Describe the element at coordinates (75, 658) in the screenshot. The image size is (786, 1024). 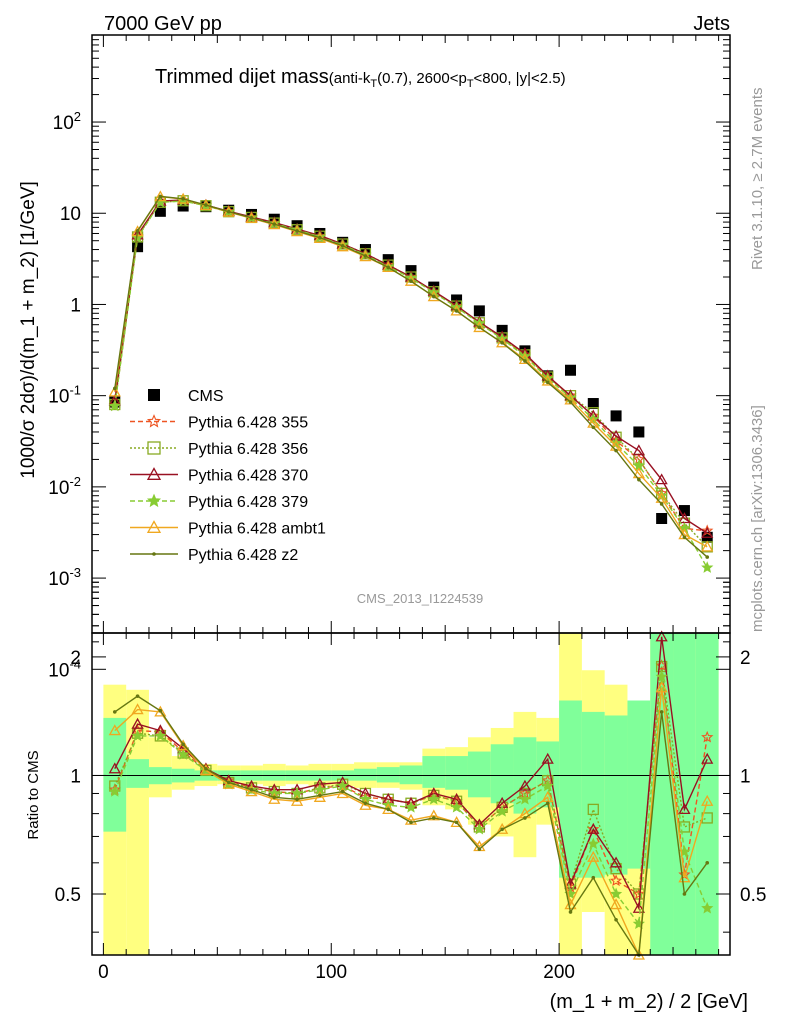
I see `ratio-y-tick-label: 2` at that location.